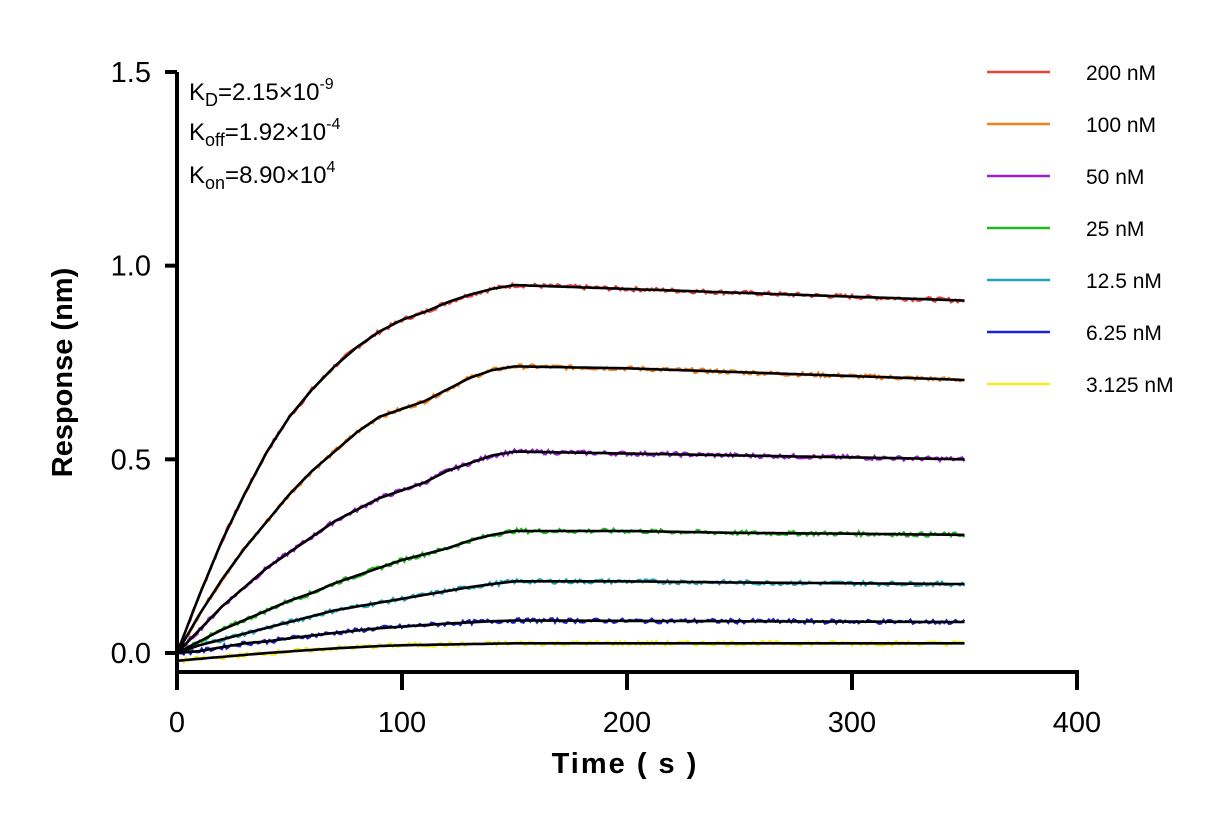 This screenshot has height=825, width=1232. Describe the element at coordinates (131, 460) in the screenshot. I see `y-tick-label: 0.5` at that location.